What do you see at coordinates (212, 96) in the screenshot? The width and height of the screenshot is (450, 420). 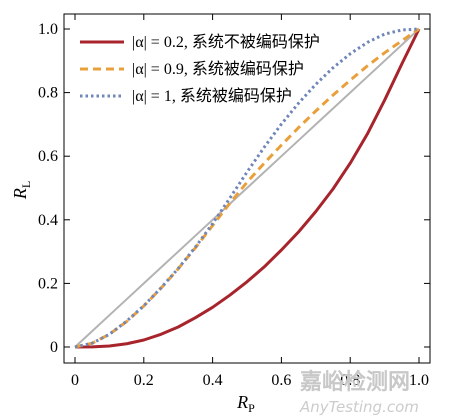 I see `legend-label-3: |α| = 1, 系统被编码保护` at bounding box center [212, 96].